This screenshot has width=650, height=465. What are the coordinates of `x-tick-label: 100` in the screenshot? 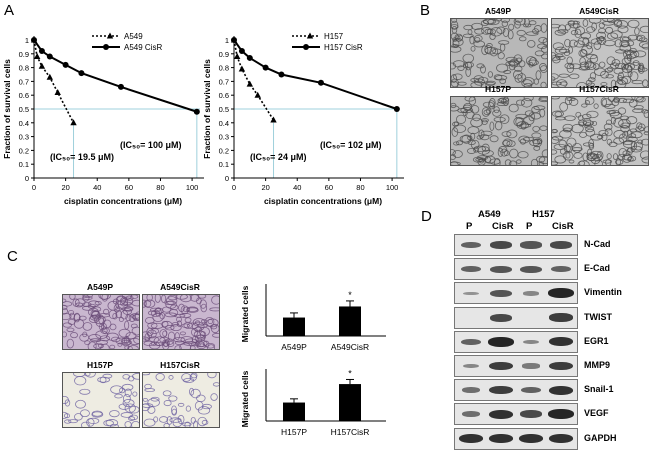 It's located at (392, 187).